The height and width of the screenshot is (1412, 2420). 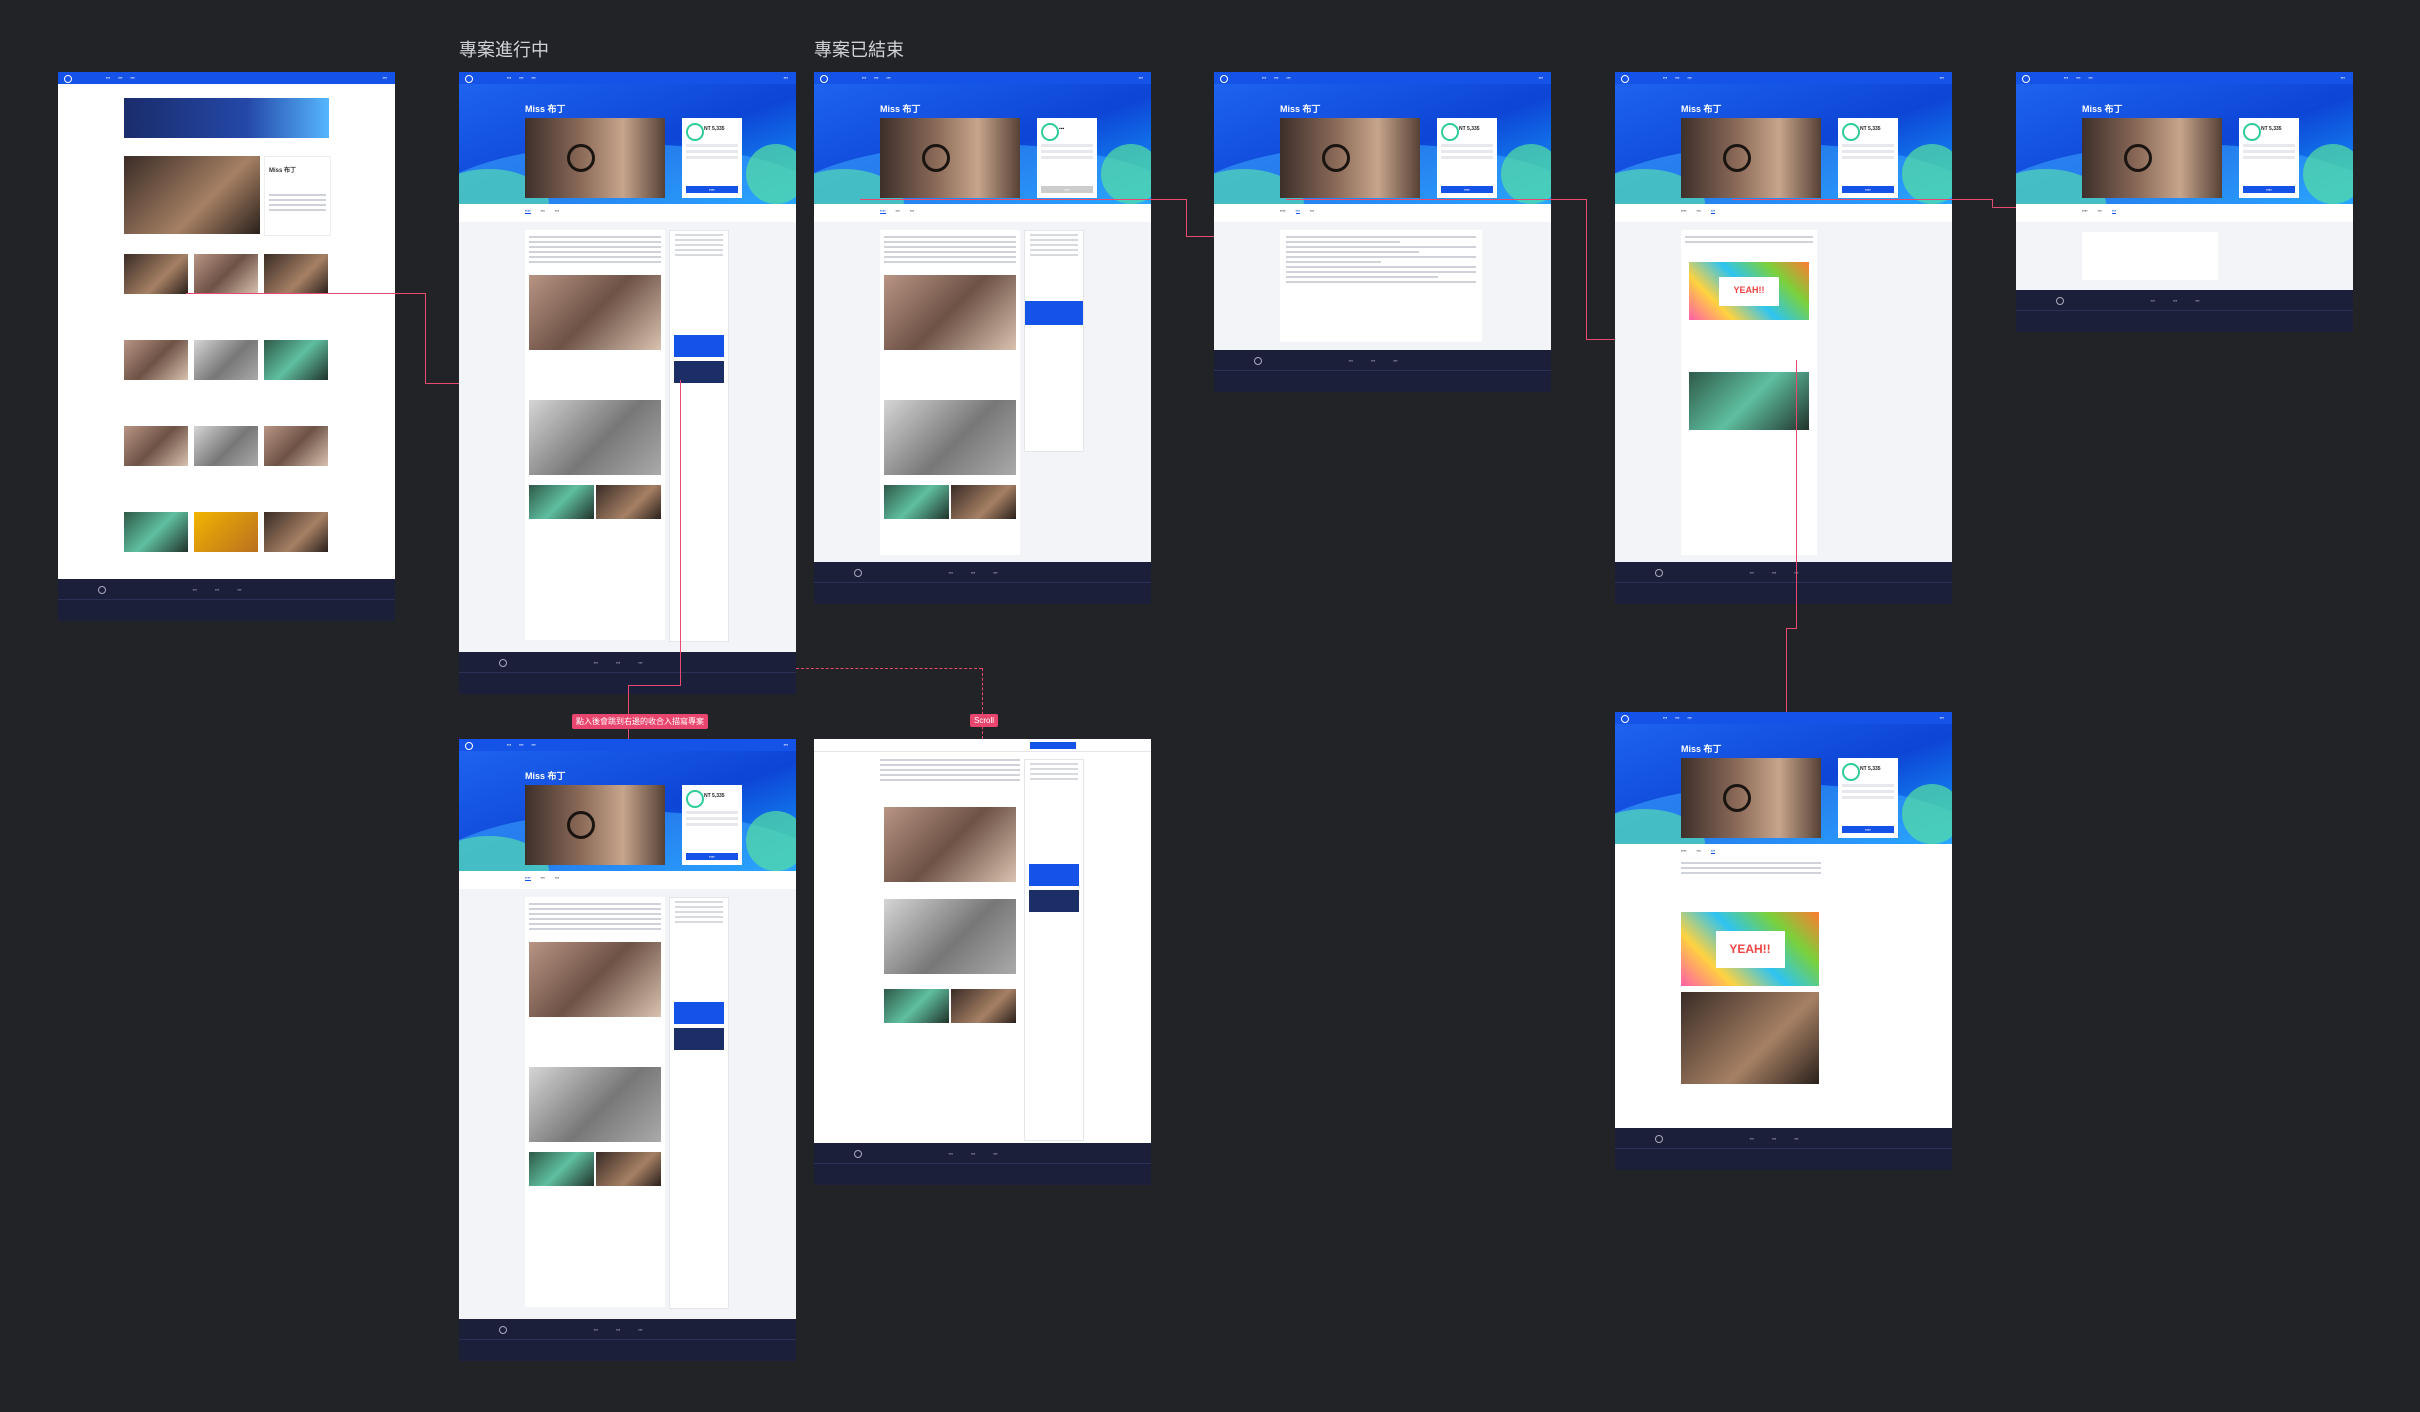 What do you see at coordinates (226, 78) in the screenshot?
I see `top-nav: ▪▪▪ ▪▪▪ ▪▪▪ ▪▪▪` at bounding box center [226, 78].